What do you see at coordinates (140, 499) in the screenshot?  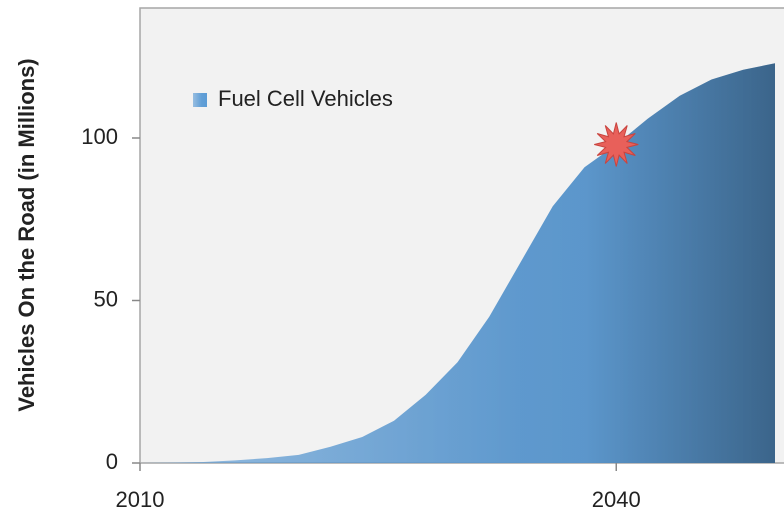 I see `x-tick-label: 2010` at bounding box center [140, 499].